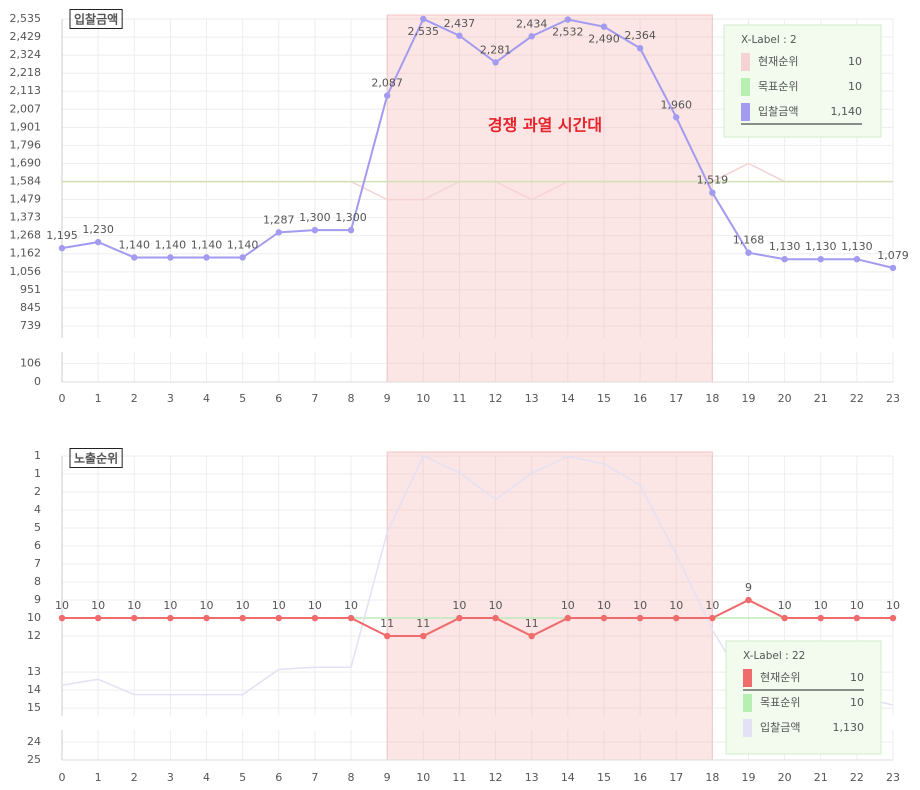  Describe the element at coordinates (893, 255) in the screenshot. I see `data-label: 1,079` at that location.